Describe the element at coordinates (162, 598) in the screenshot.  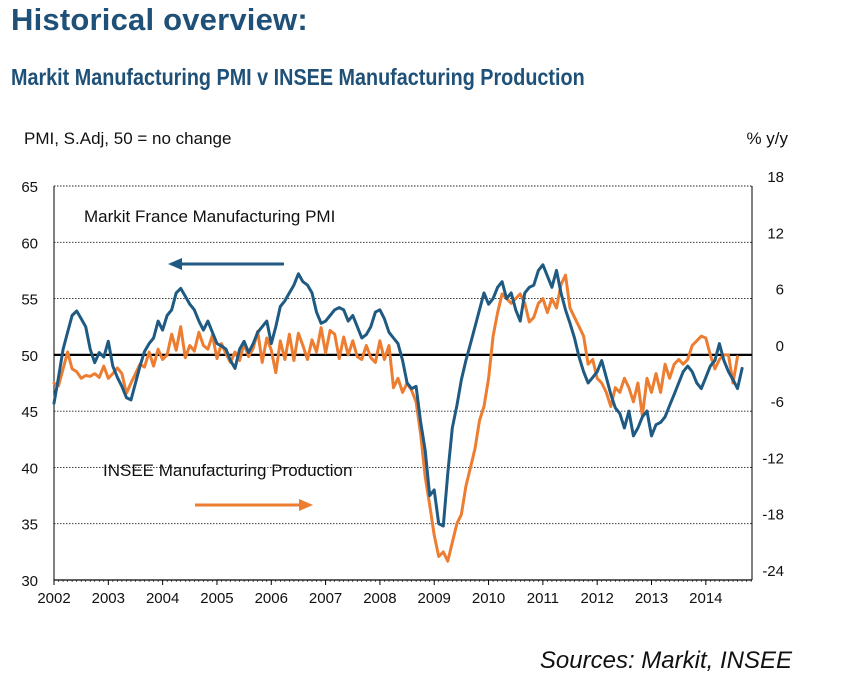
I see `x-tick-label: 2004` at that location.